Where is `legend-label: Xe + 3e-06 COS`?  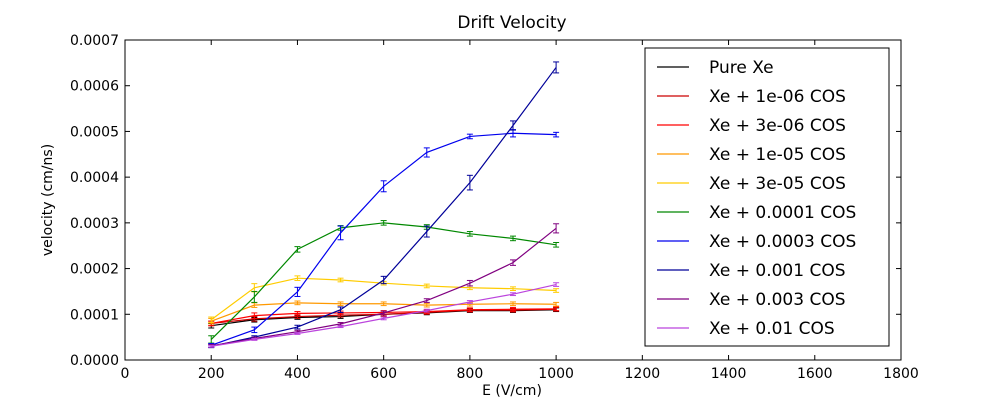 legend-label: Xe + 3e-06 COS is located at coordinates (777, 126).